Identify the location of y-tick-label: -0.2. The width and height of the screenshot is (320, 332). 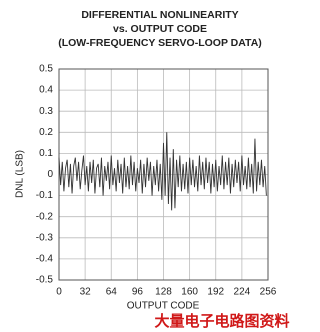
(45, 216).